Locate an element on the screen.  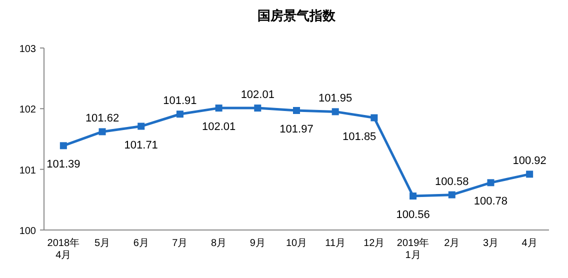
x-tick-label: 2018年 4月 is located at coordinates (63, 249).